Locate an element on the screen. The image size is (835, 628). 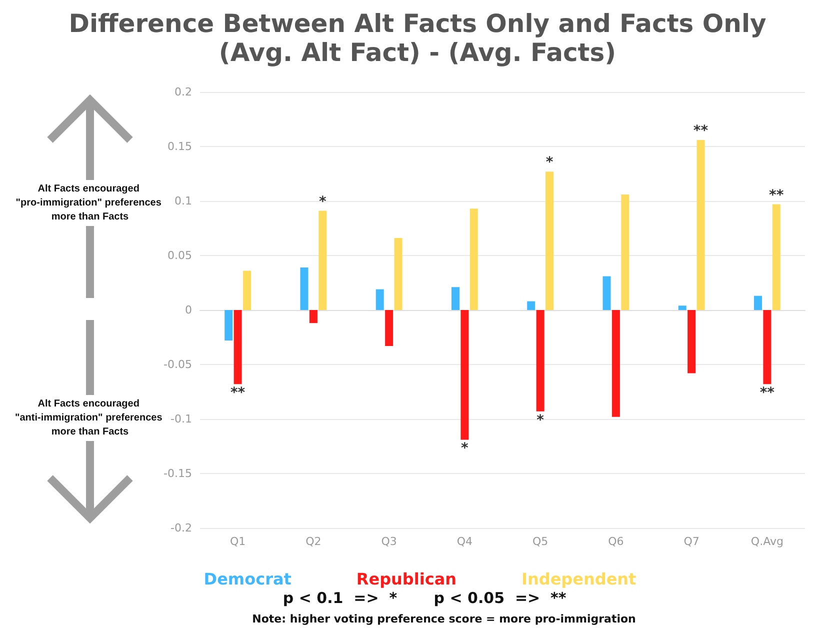
y-tick-label: -0.15 is located at coordinates (178, 473).